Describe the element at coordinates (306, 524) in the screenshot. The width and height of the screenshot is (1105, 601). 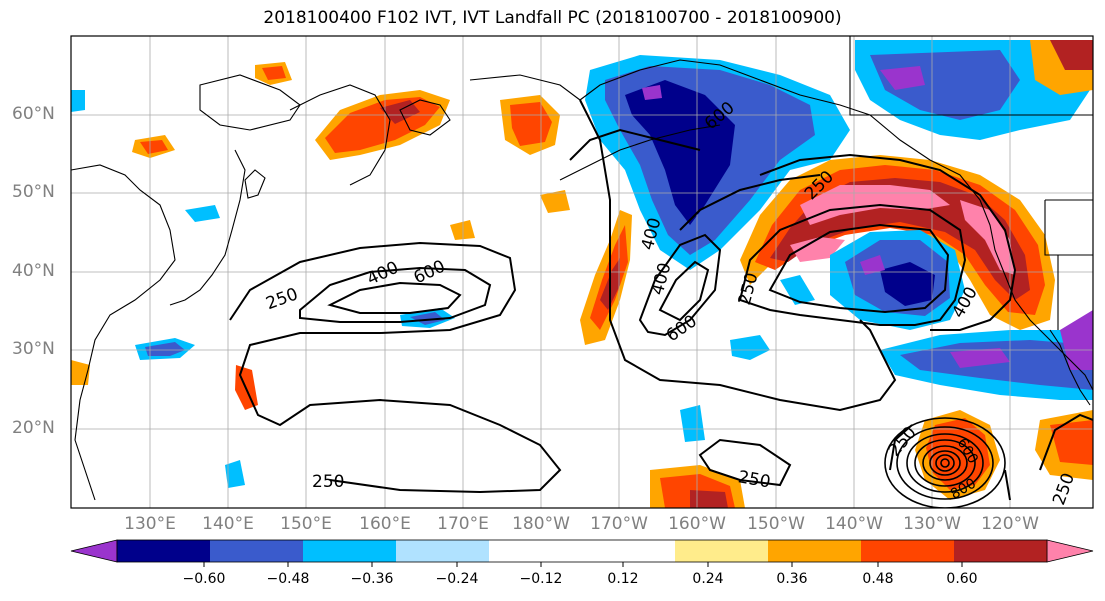
I see `lon-label: 150°E` at that location.